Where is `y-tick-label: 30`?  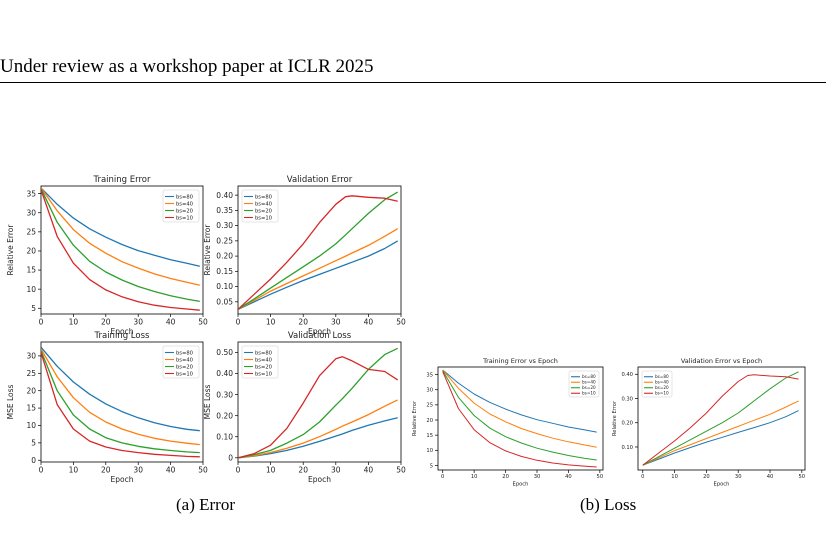 y-tick-label: 30 is located at coordinates (429, 391).